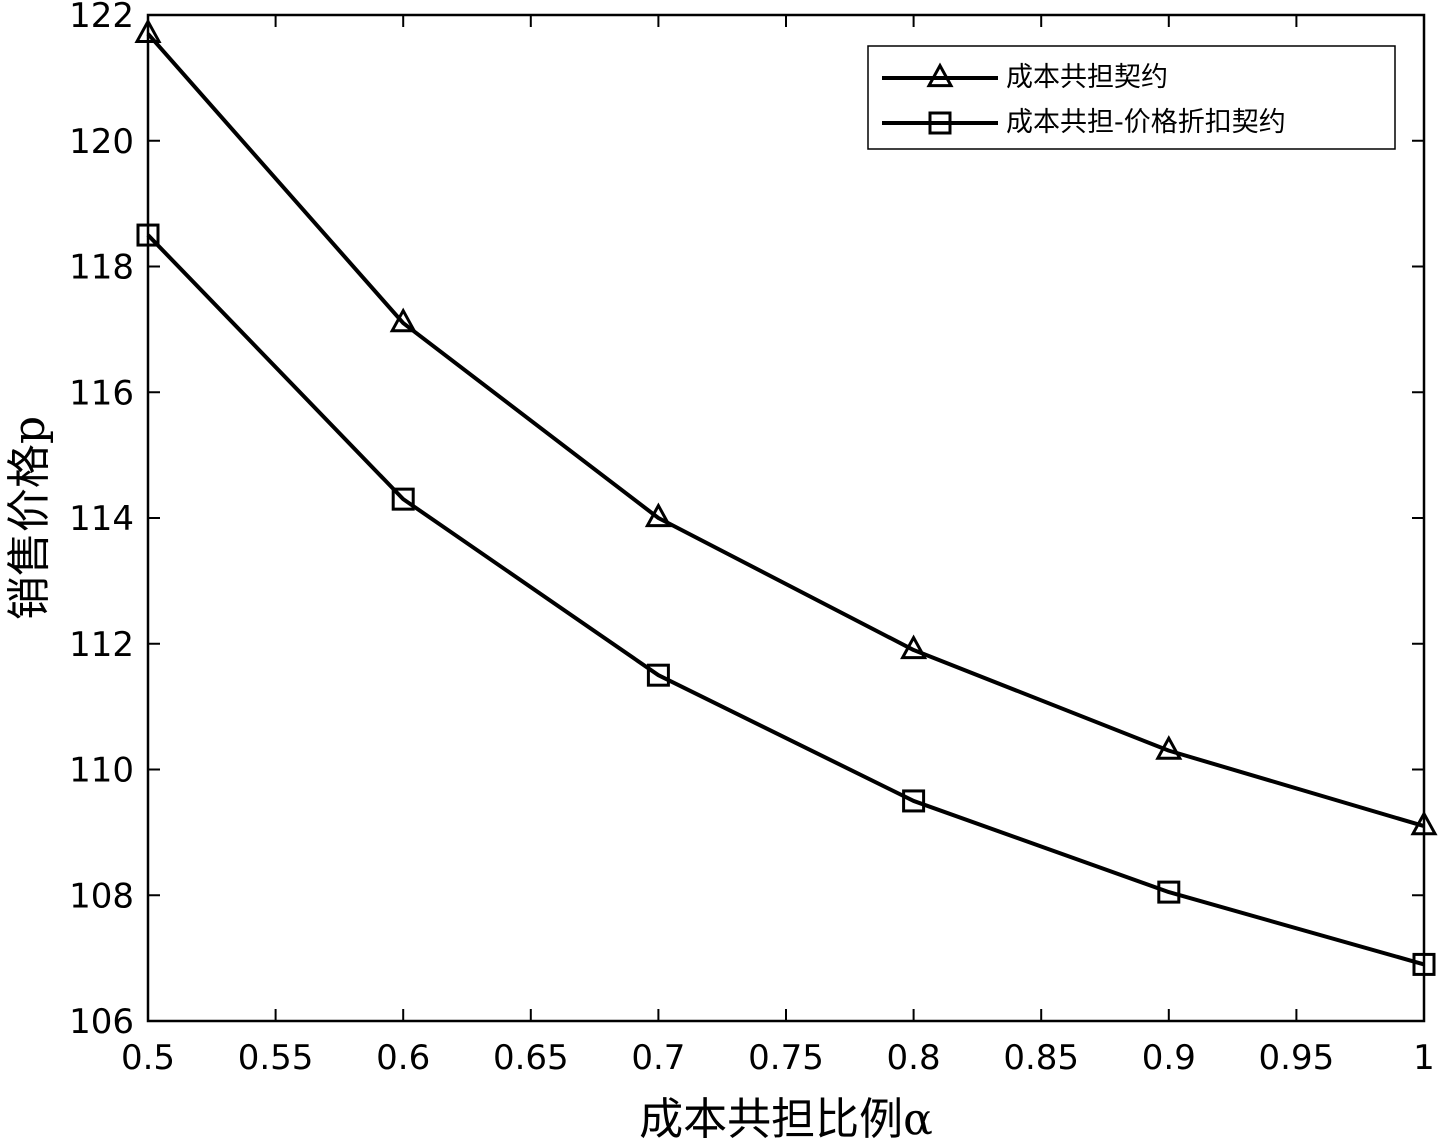 The image size is (1446, 1143). What do you see at coordinates (101, 1022) in the screenshot?
I see `y-tick-label: 106` at bounding box center [101, 1022].